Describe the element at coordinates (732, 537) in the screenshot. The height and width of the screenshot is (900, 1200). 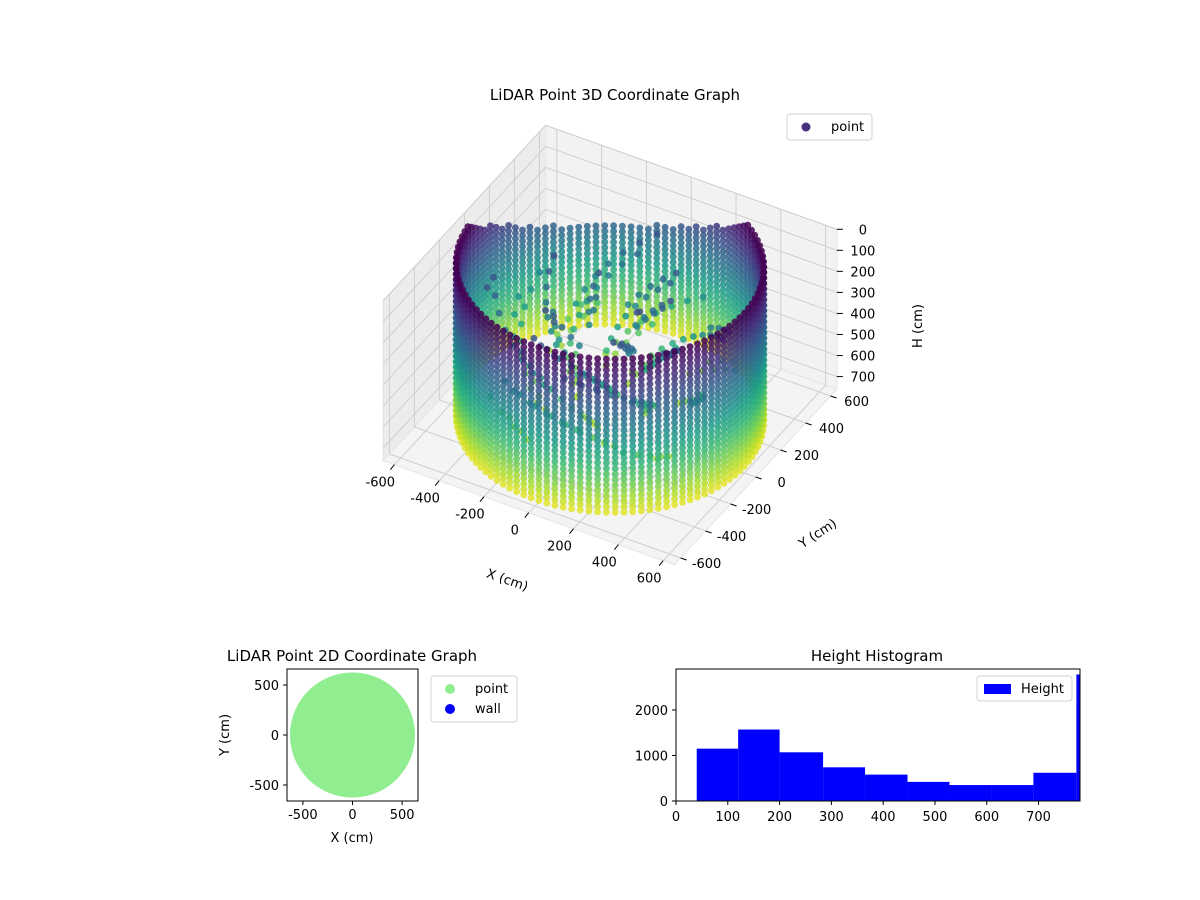
I see `y-tick-label: -400` at that location.